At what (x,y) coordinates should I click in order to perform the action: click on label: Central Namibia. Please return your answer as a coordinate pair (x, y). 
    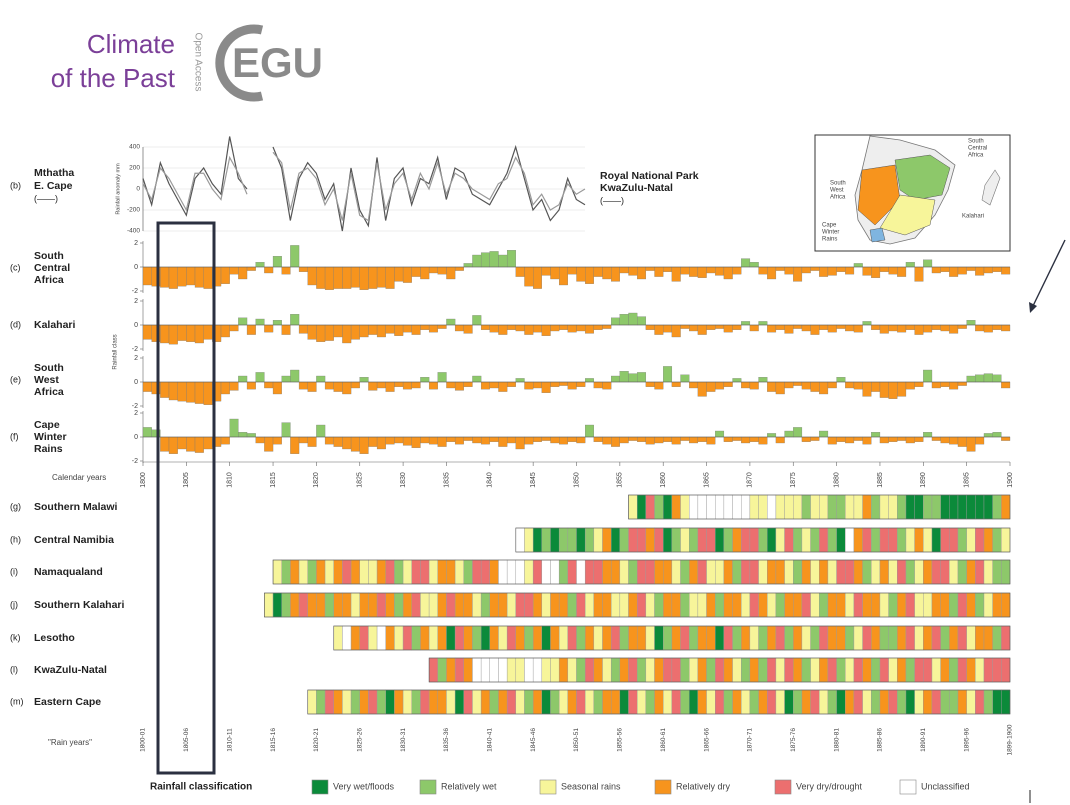
    Looking at the image, I should click on (74, 540).